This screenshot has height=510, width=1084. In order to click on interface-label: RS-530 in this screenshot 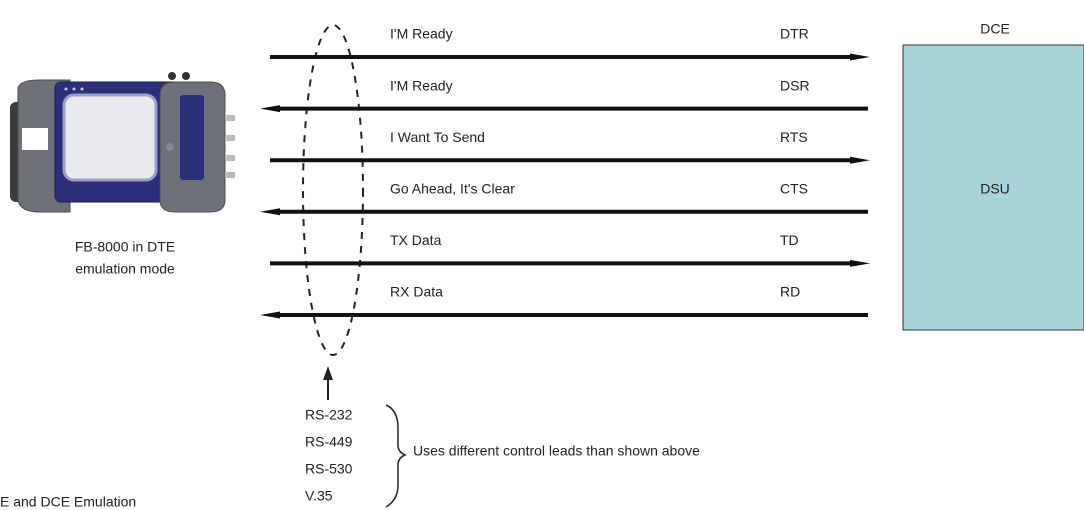, I will do `click(329, 469)`.